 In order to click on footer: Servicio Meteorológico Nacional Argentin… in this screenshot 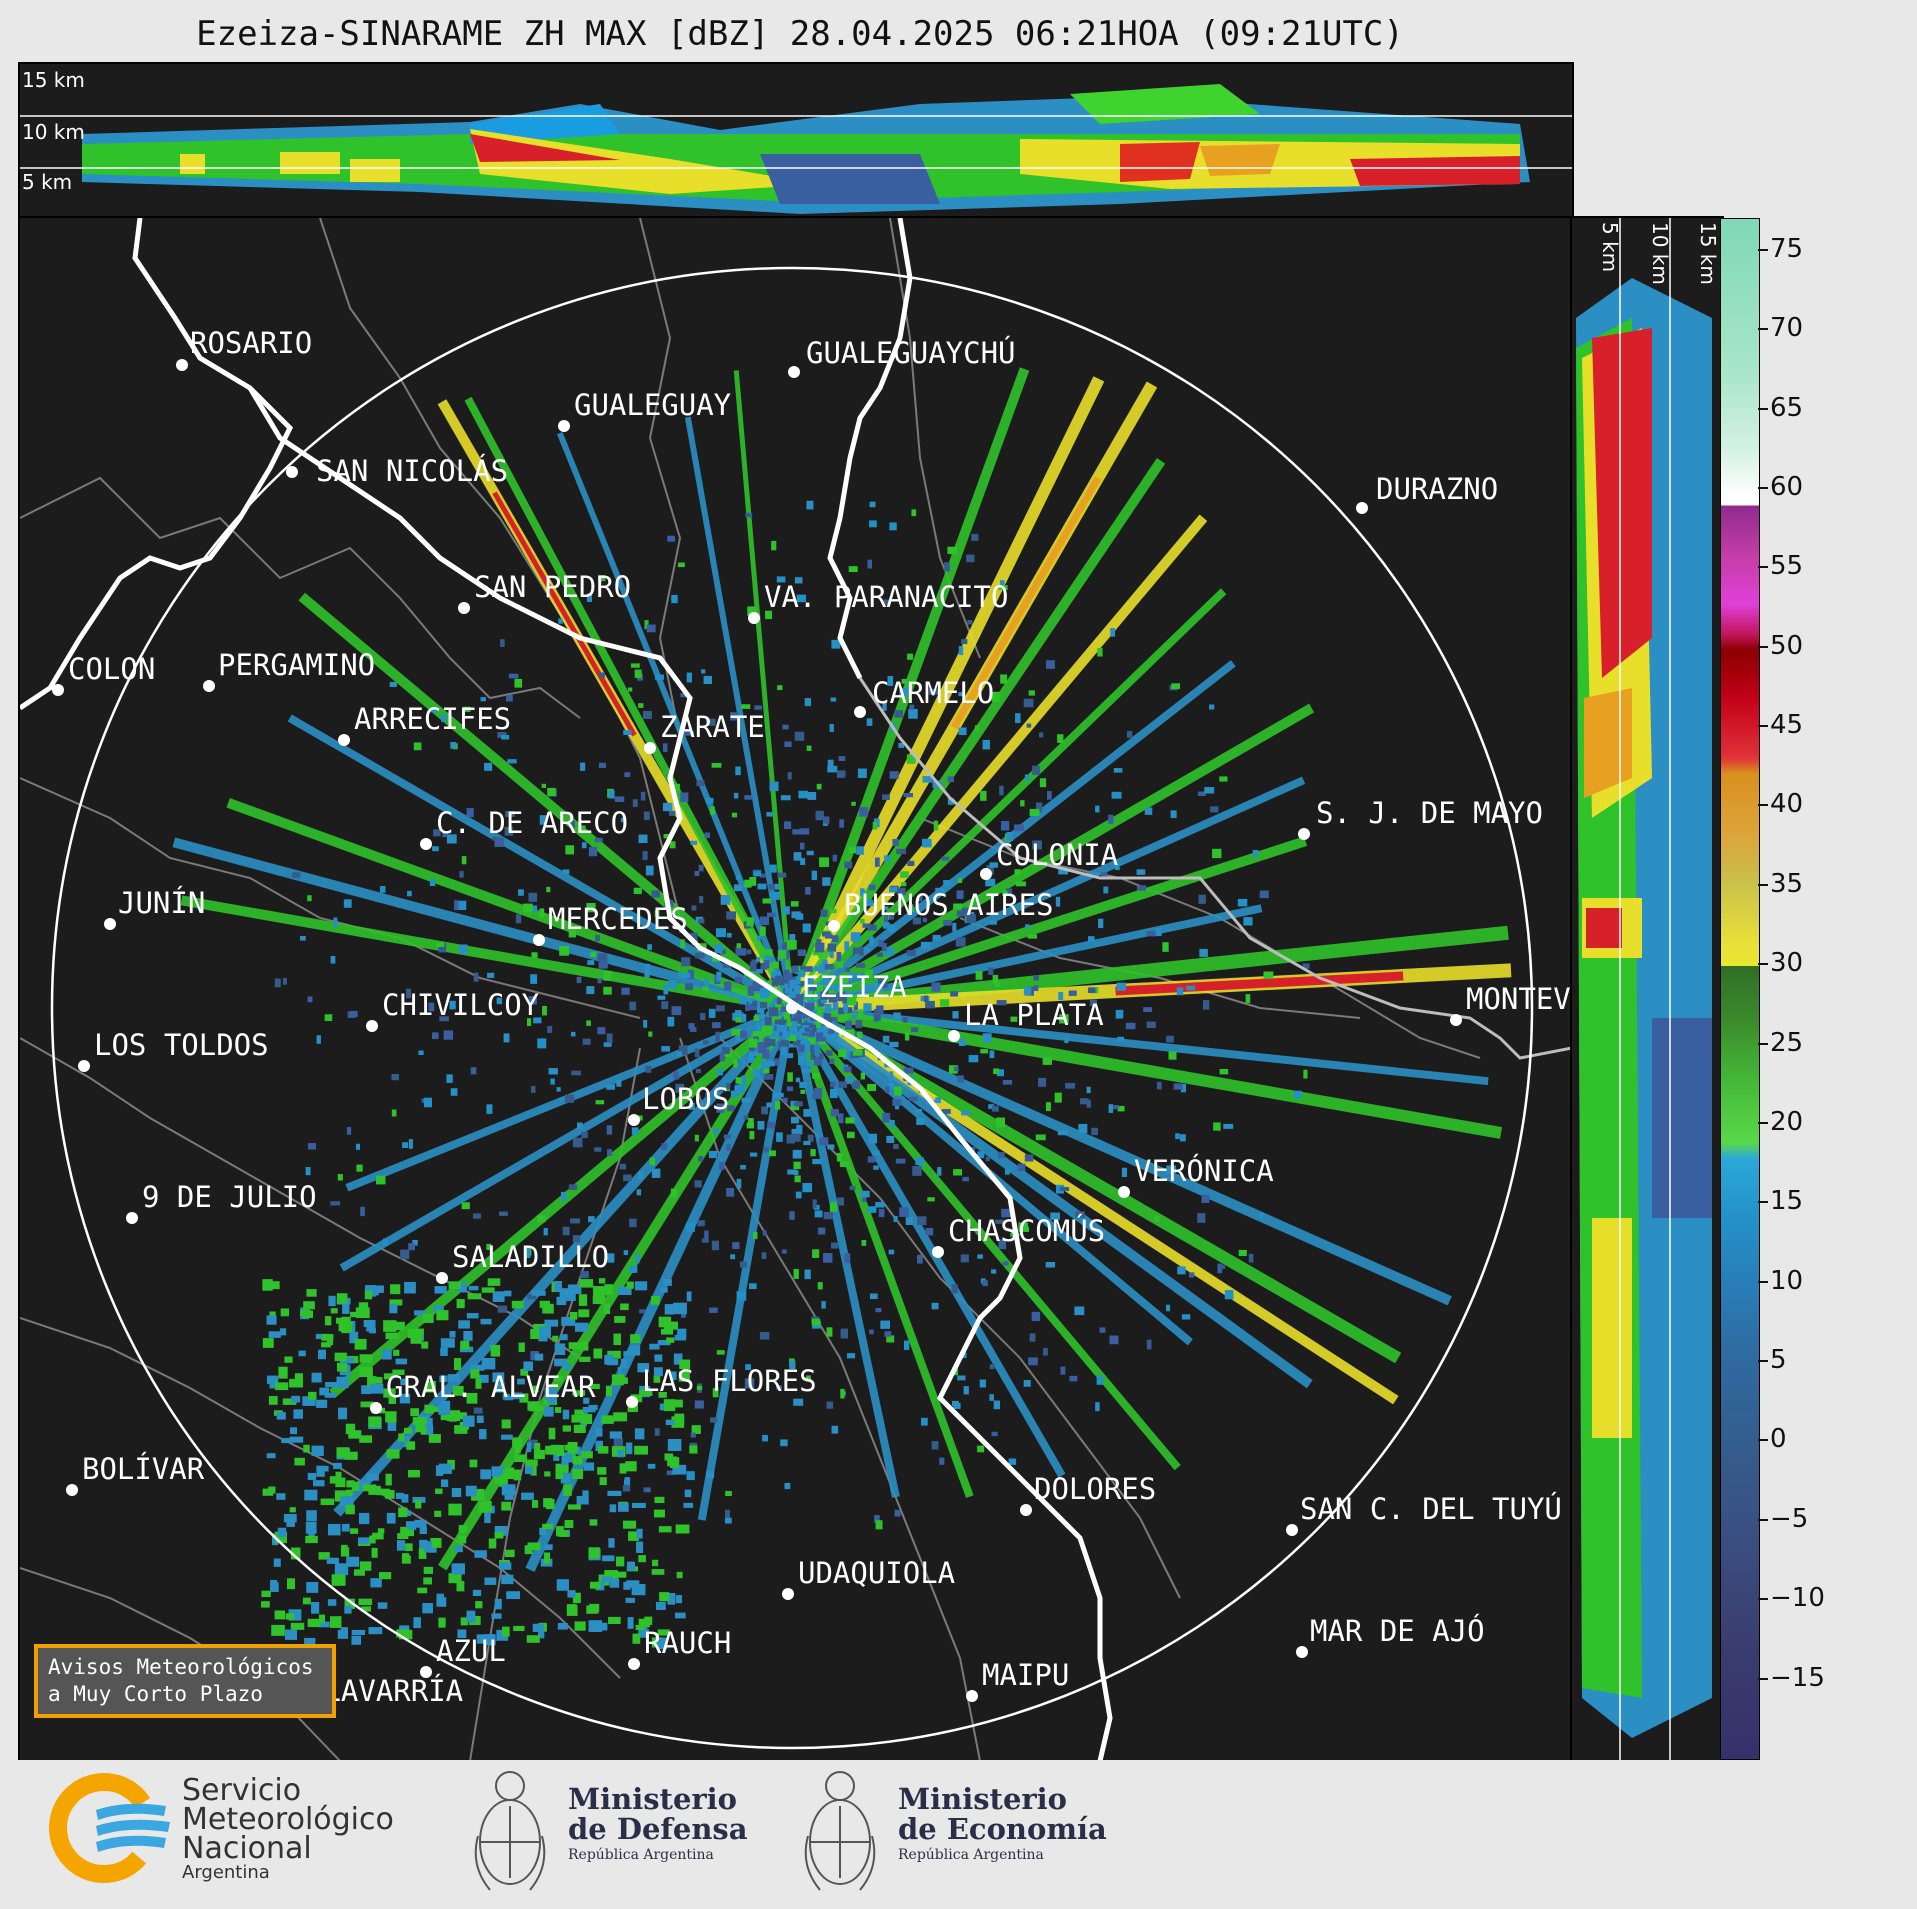, I will do `click(958, 1834)`.